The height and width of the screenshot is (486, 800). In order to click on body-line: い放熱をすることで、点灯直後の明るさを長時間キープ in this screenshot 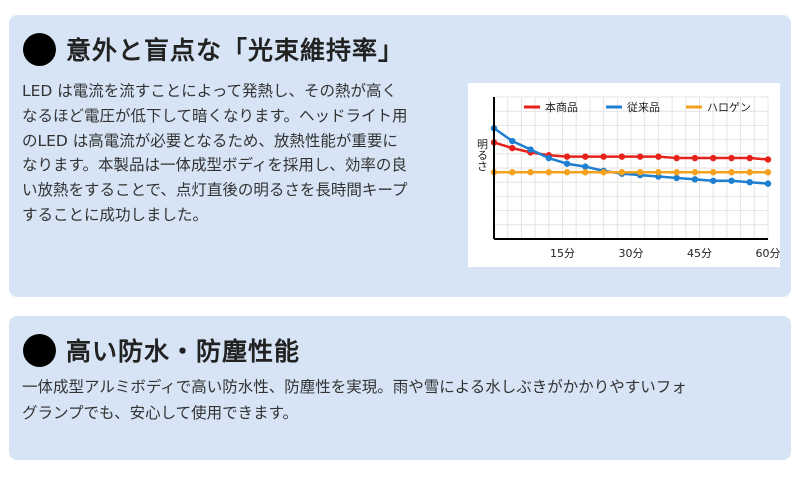, I will do `click(215, 190)`.